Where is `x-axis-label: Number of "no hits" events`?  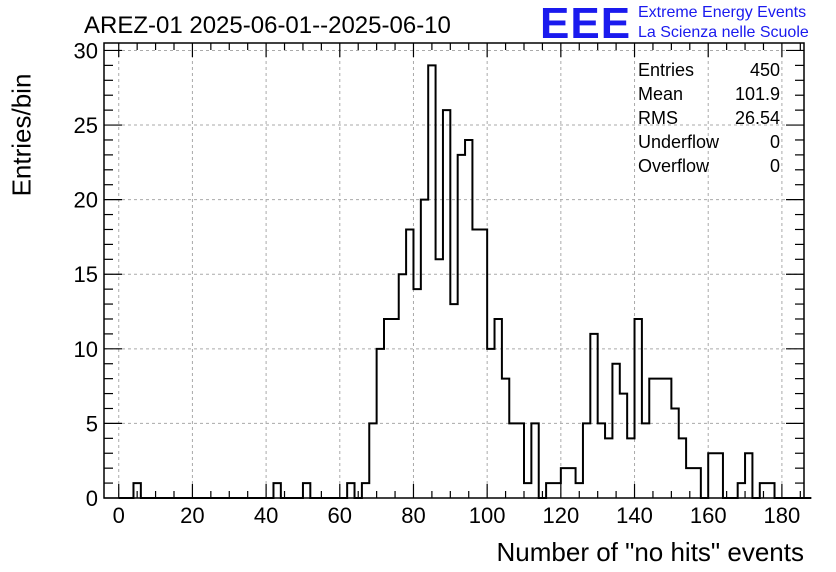 x-axis-label: Number of "no hits" events is located at coordinates (650, 552).